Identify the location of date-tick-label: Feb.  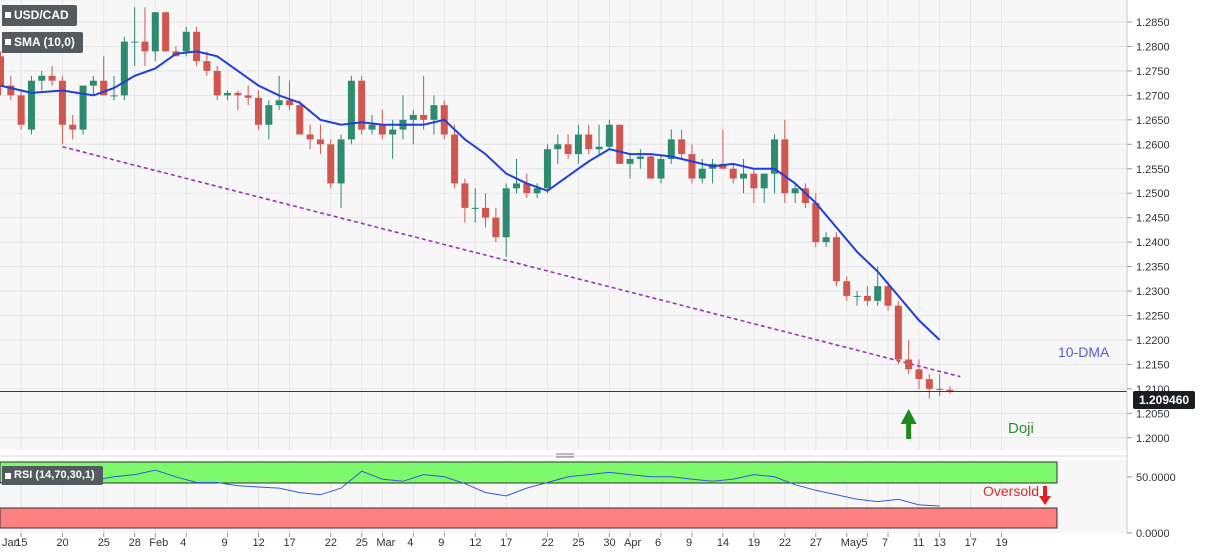
(158, 543).